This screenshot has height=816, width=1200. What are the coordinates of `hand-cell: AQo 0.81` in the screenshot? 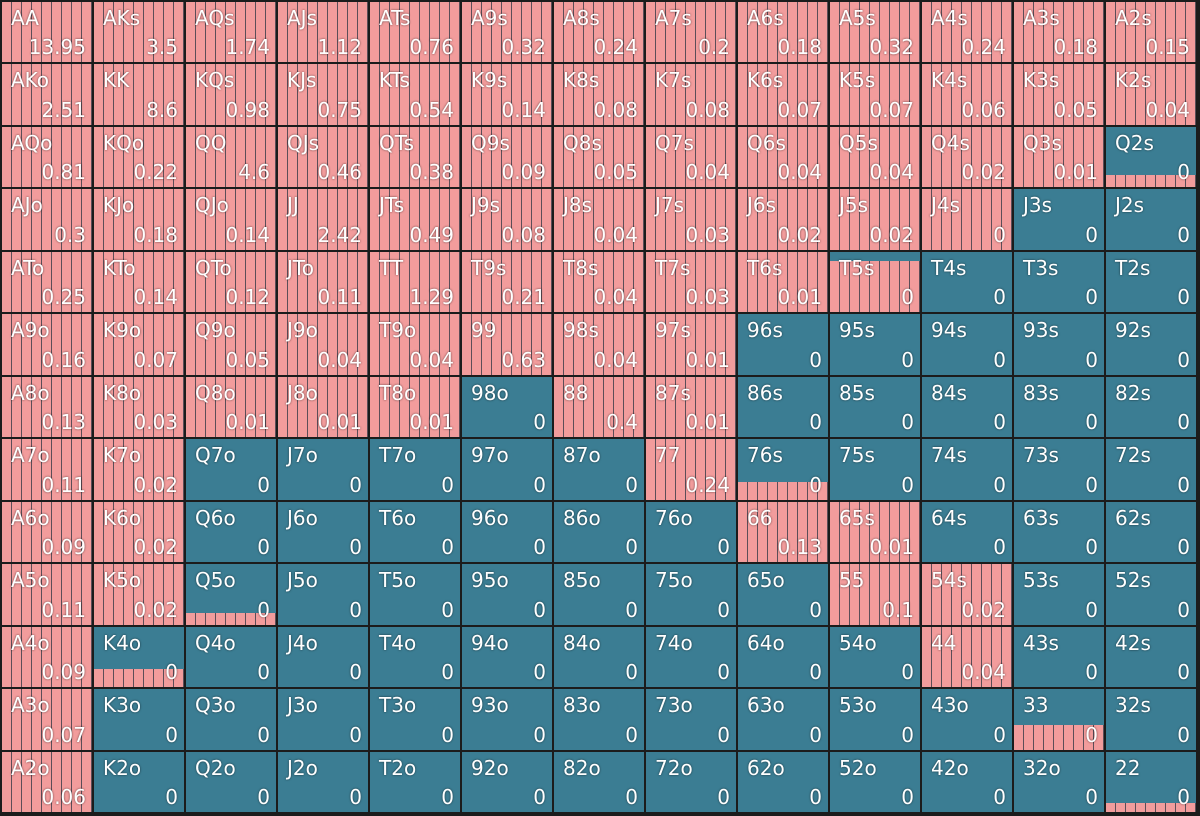 It's located at (47, 157).